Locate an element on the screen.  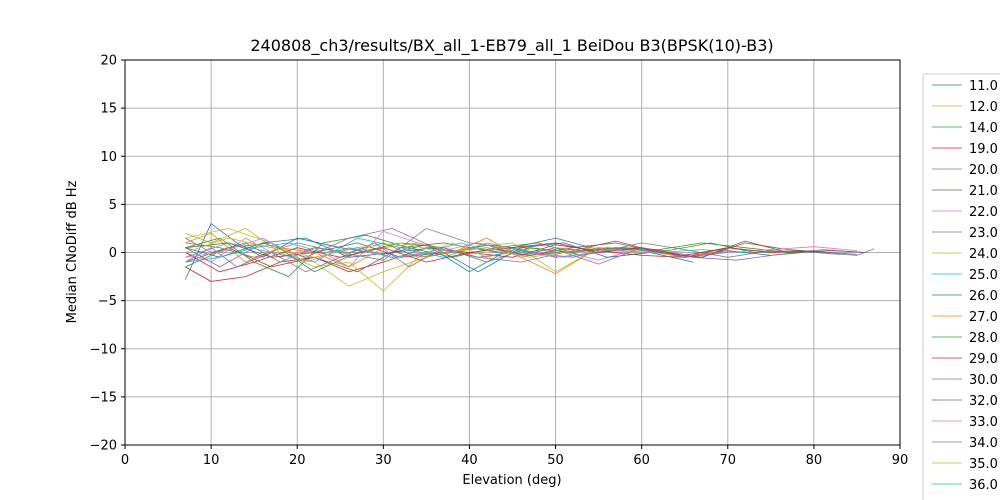
legend-entry: 28.0 is located at coordinates (983, 338).